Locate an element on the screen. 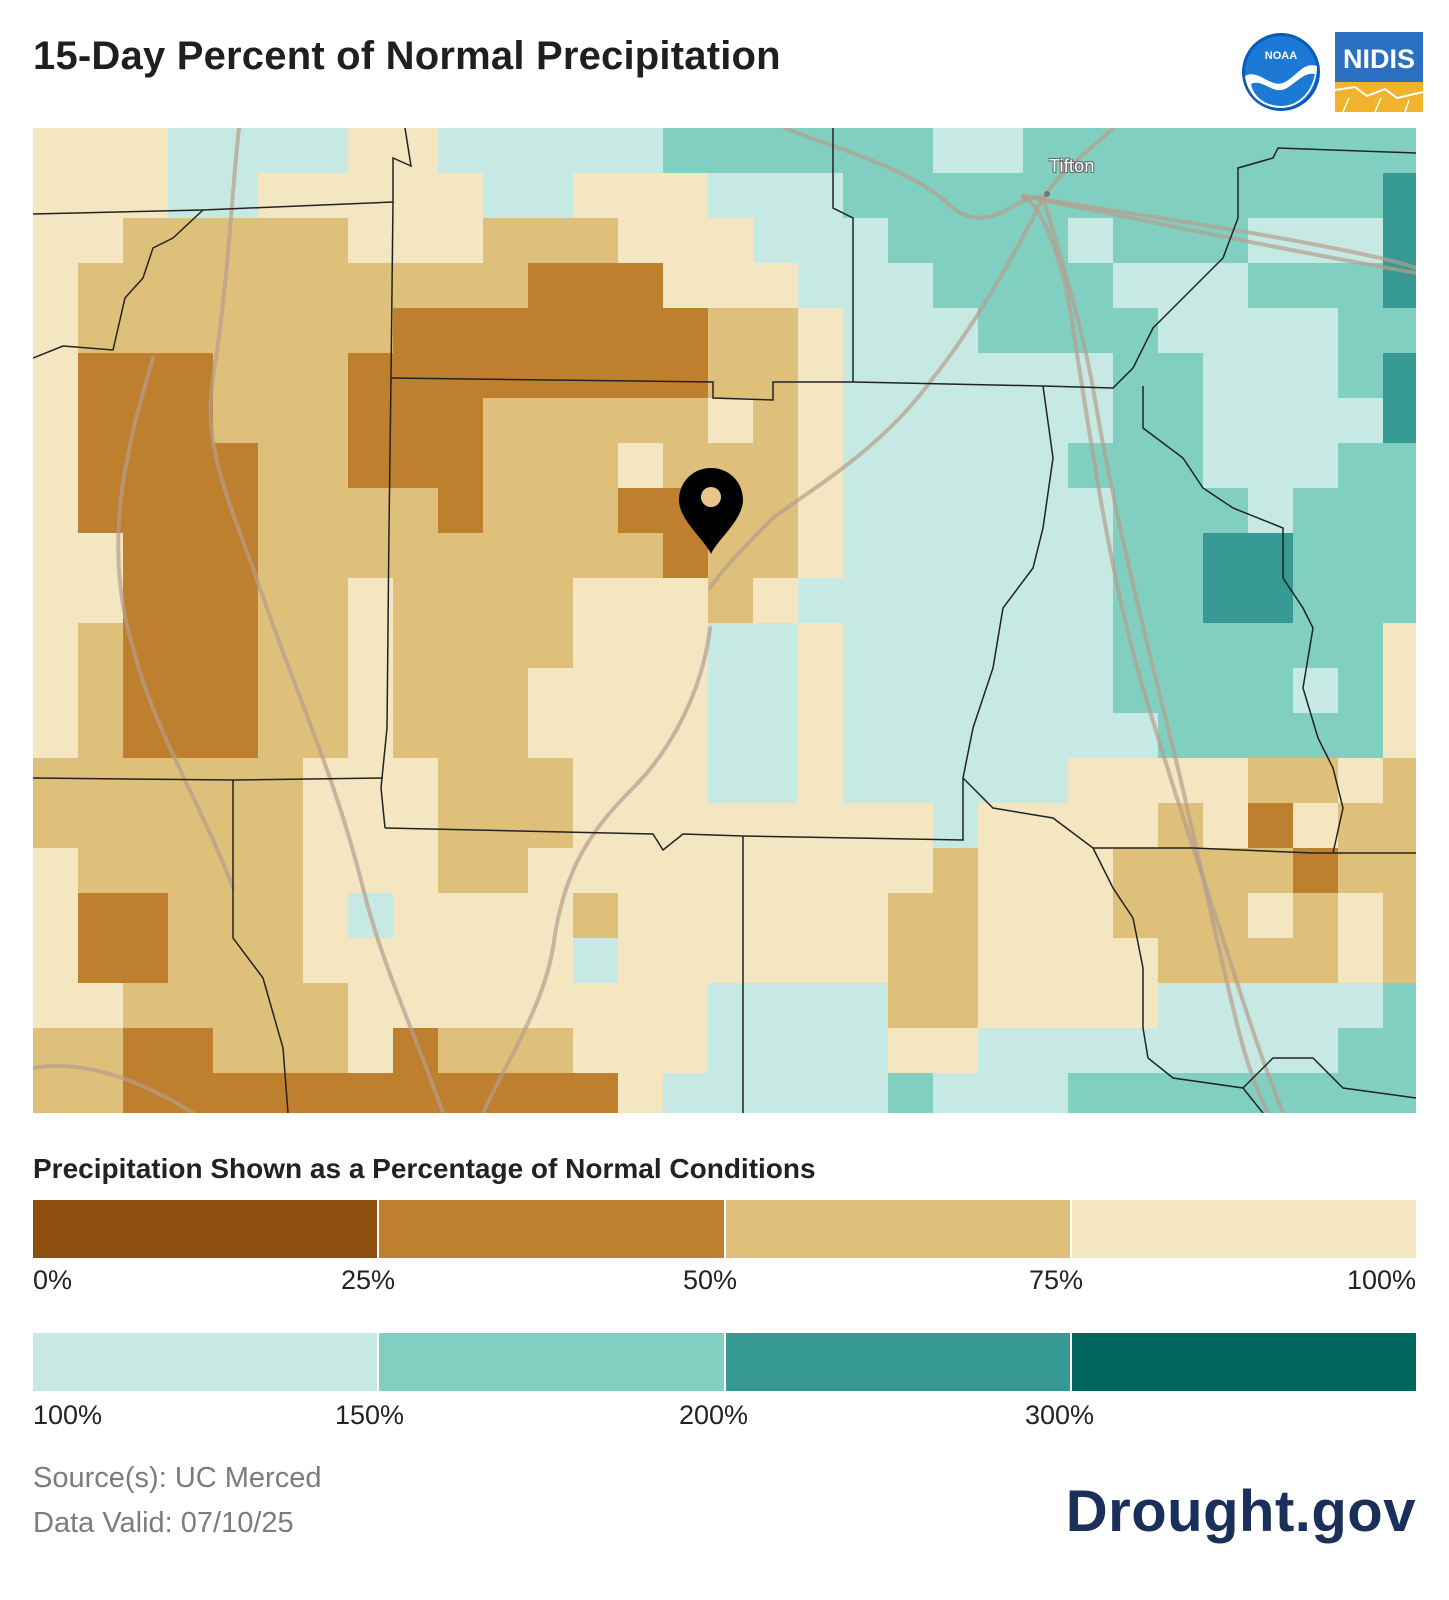 Image resolution: width=1449 pixels, height=1600 pixels. legend-swatch is located at coordinates (552, 1362).